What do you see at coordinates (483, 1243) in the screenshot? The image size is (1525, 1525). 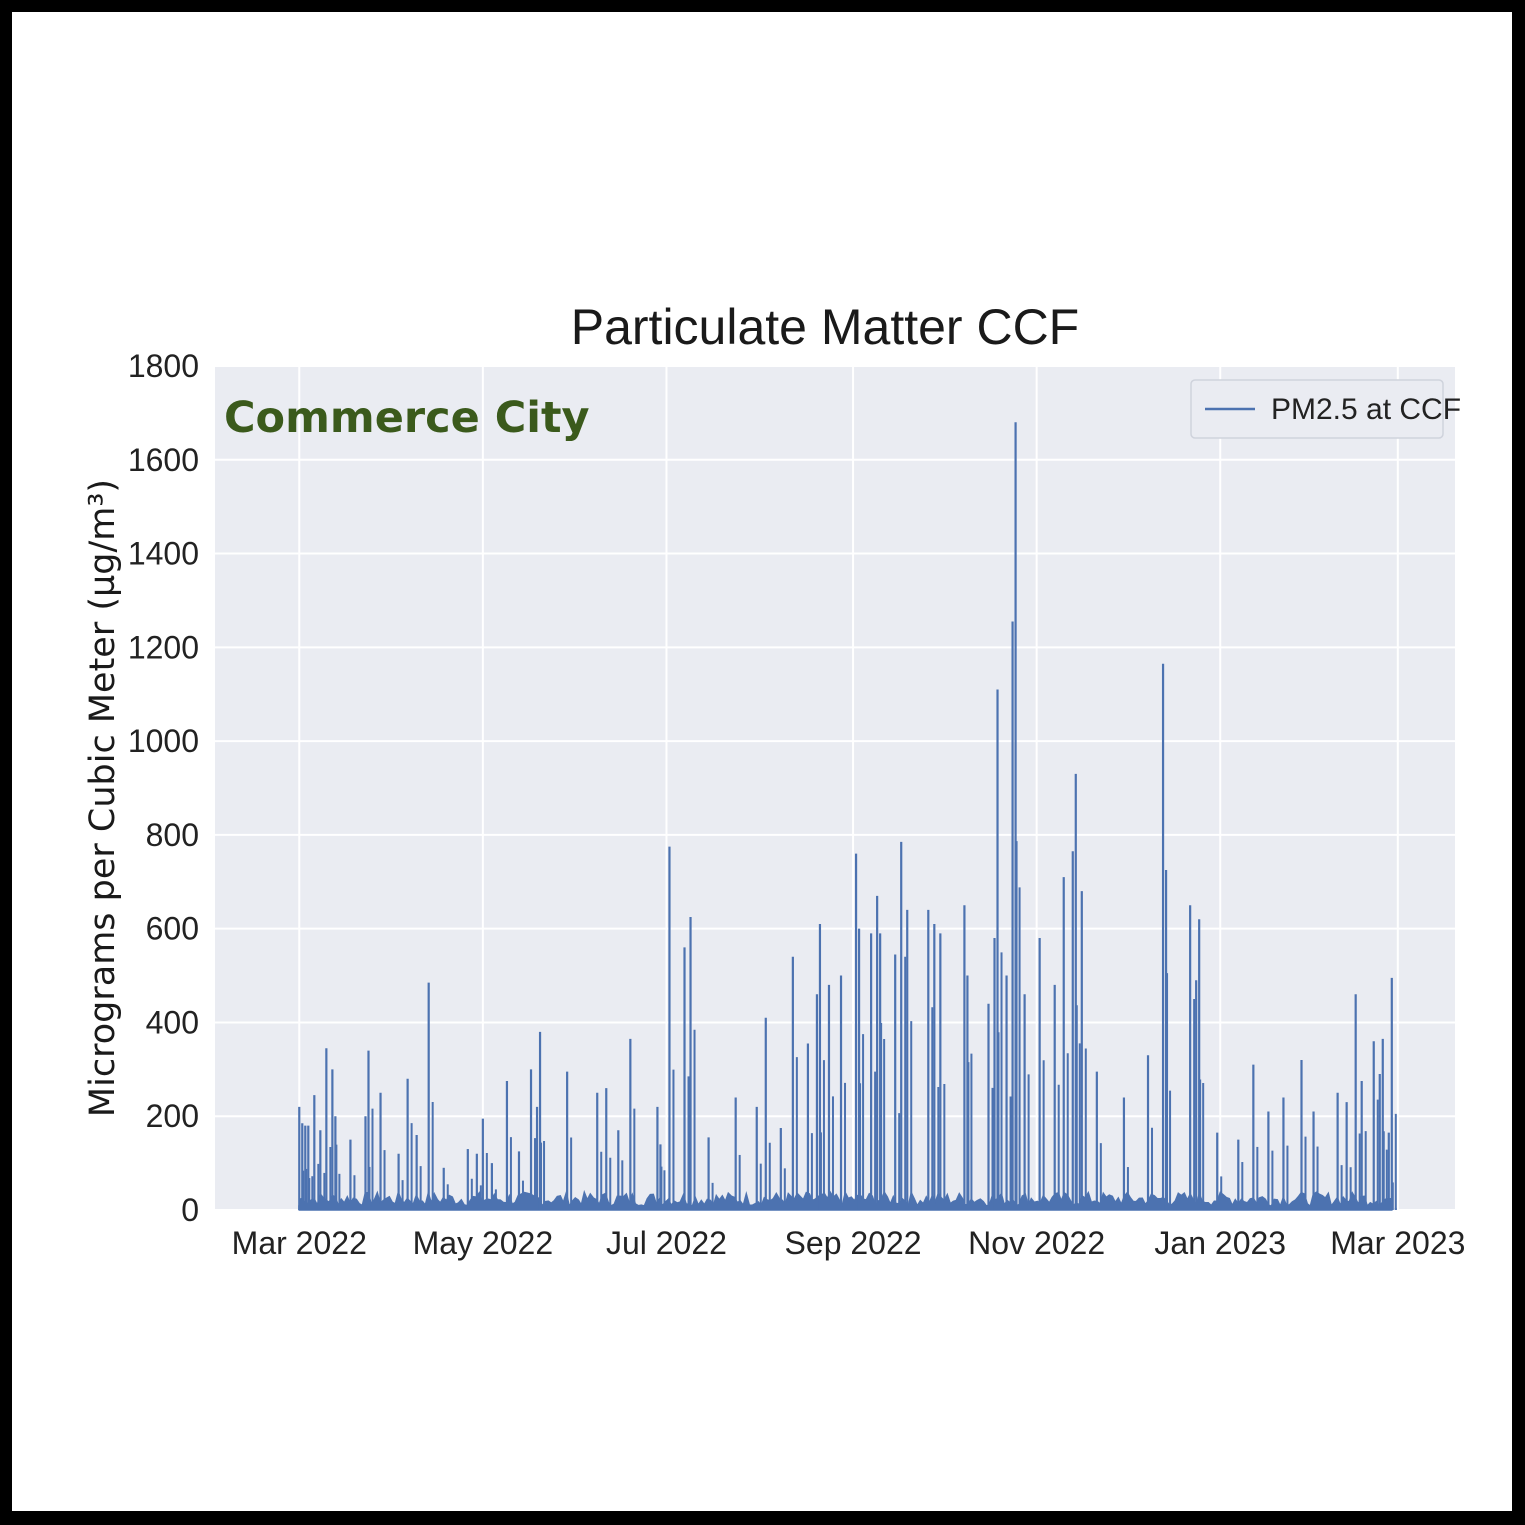 I see `x-tick-label: May 2022` at bounding box center [483, 1243].